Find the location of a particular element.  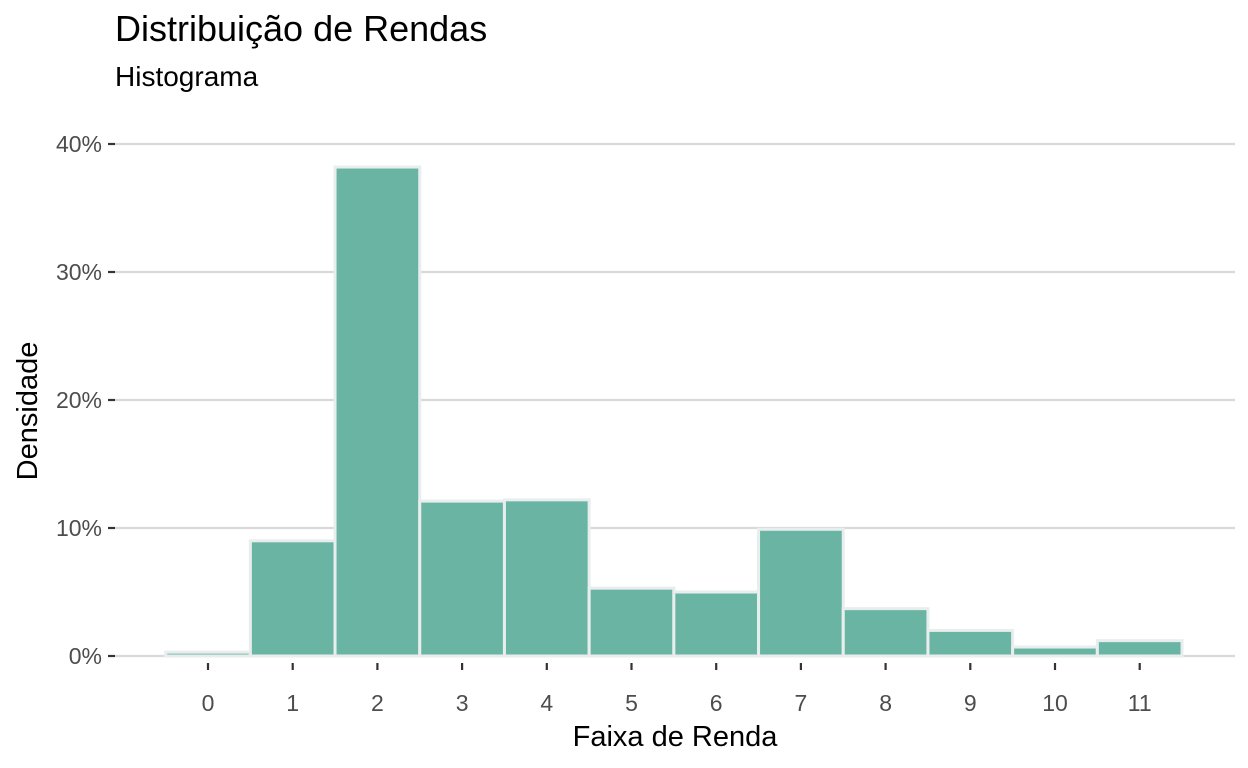

y-axis-ticks: 0% 10% 20% 30% 40% is located at coordinates (85, 400).